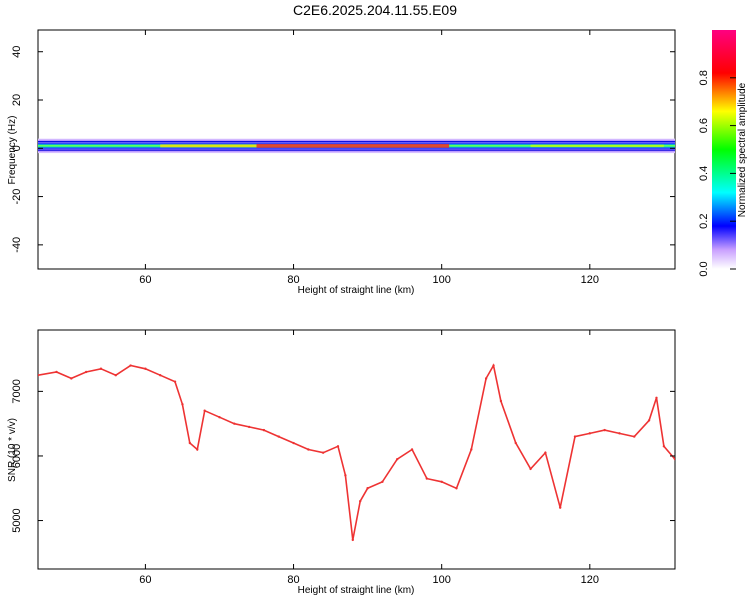 The height and width of the screenshot is (600, 750). What do you see at coordinates (353, 145) in the screenshot?
I see `spectral-band-core` at bounding box center [353, 145].